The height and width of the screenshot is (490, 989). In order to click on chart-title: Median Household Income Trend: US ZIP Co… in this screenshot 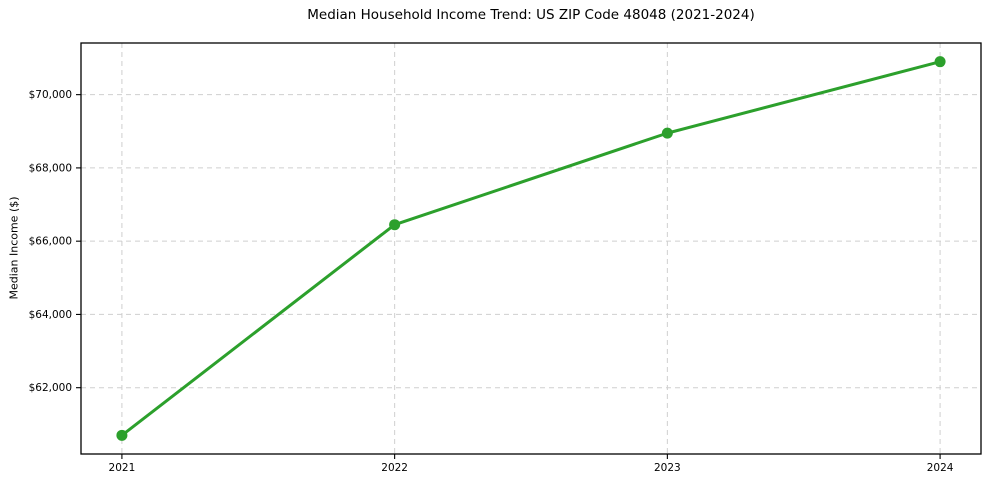, I will do `click(531, 15)`.